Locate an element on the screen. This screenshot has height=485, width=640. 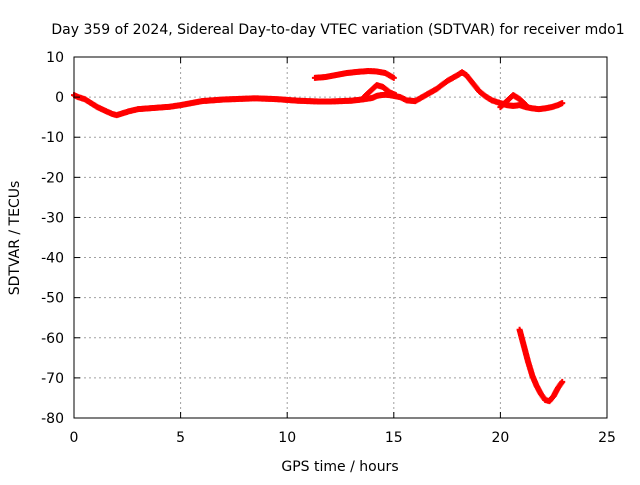
x-tick-label: 20 is located at coordinates (500, 438).